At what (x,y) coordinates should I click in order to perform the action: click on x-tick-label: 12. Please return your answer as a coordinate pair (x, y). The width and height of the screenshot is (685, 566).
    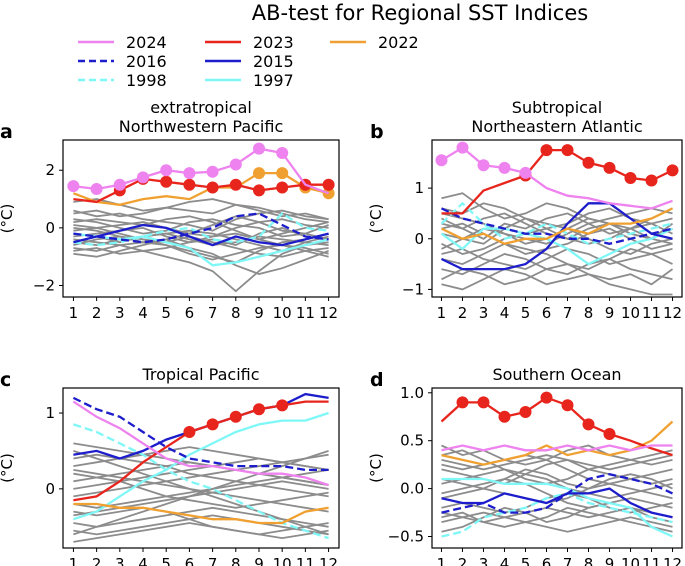
    Looking at the image, I should click on (328, 313).